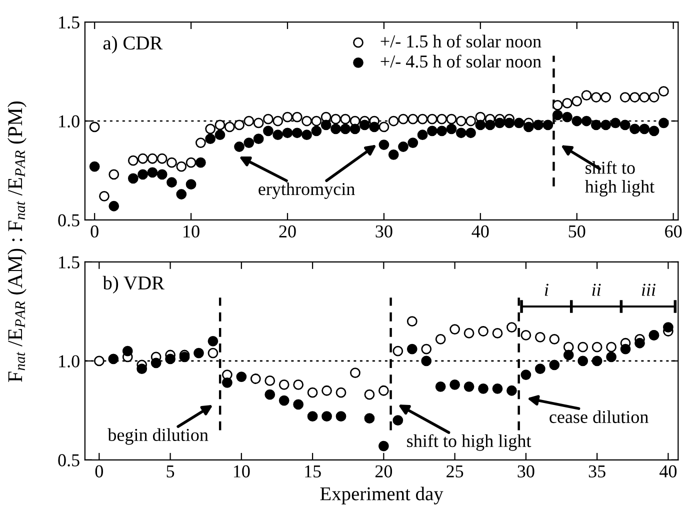 Image resolution: width=685 pixels, height=525 pixels. Describe the element at coordinates (461, 41) in the screenshot. I see `legend-label: +/- 1.5 h of solar noon` at that location.